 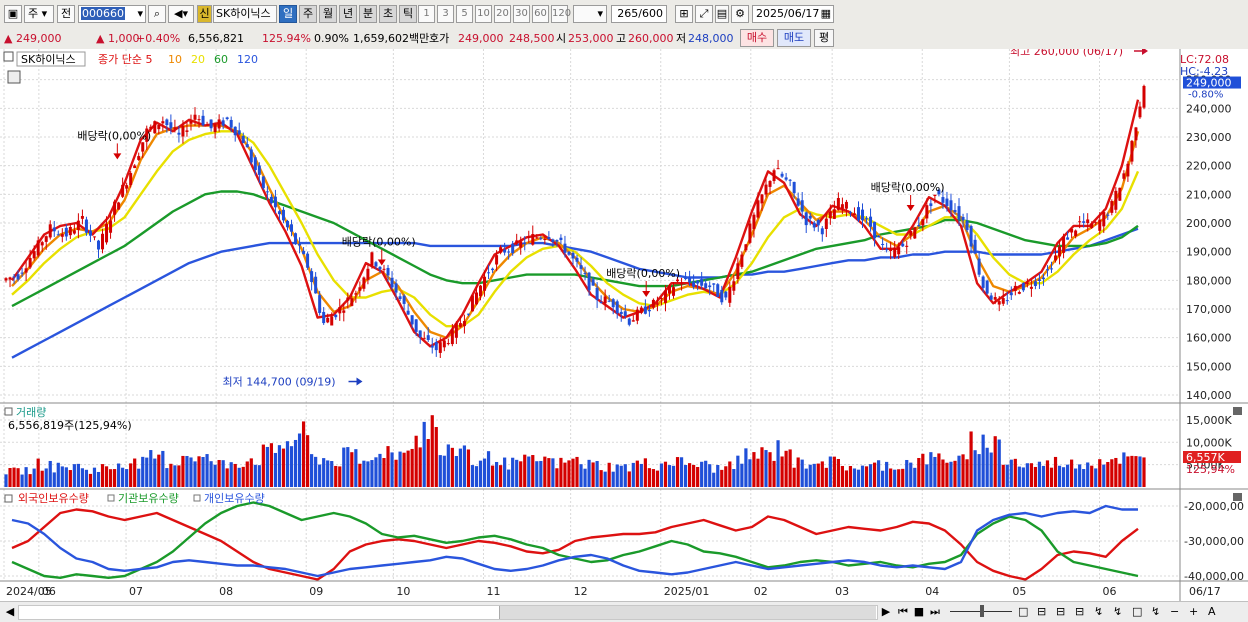 What do you see at coordinates (722, 14) in the screenshot?
I see `save-icon: ▤` at bounding box center [722, 14].